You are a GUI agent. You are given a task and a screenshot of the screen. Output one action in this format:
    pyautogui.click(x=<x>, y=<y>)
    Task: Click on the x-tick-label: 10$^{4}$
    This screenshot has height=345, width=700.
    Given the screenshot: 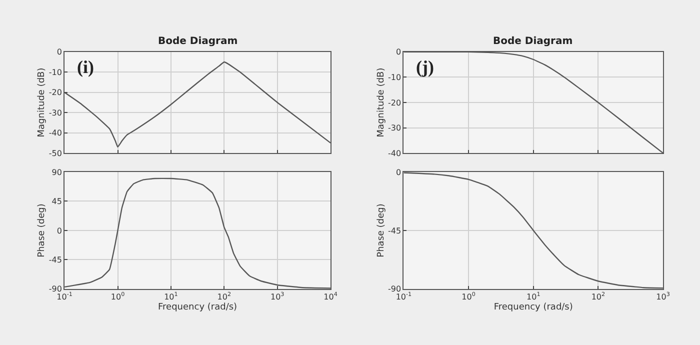 What is the action you would take?
    pyautogui.click(x=331, y=296)
    